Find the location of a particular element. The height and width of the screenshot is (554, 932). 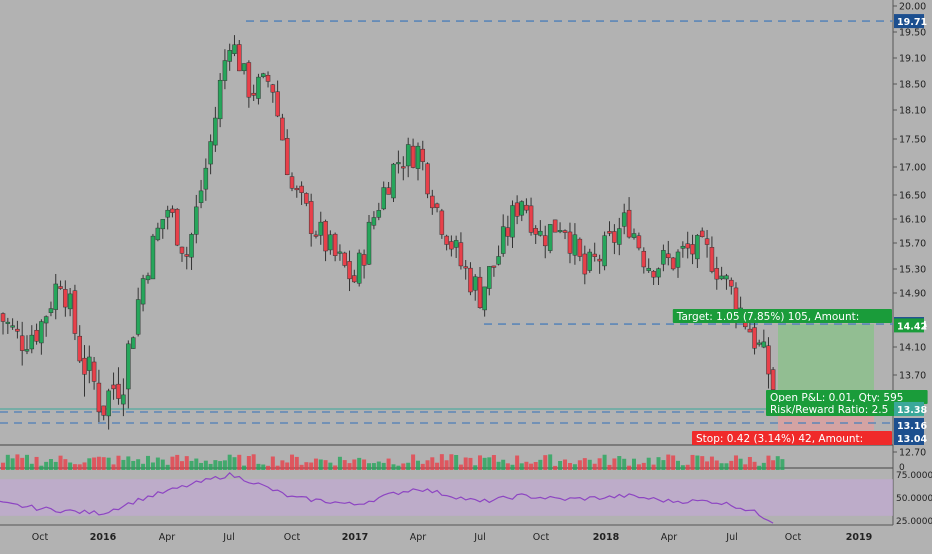

time-tick-label: 2018 is located at coordinates (606, 537).